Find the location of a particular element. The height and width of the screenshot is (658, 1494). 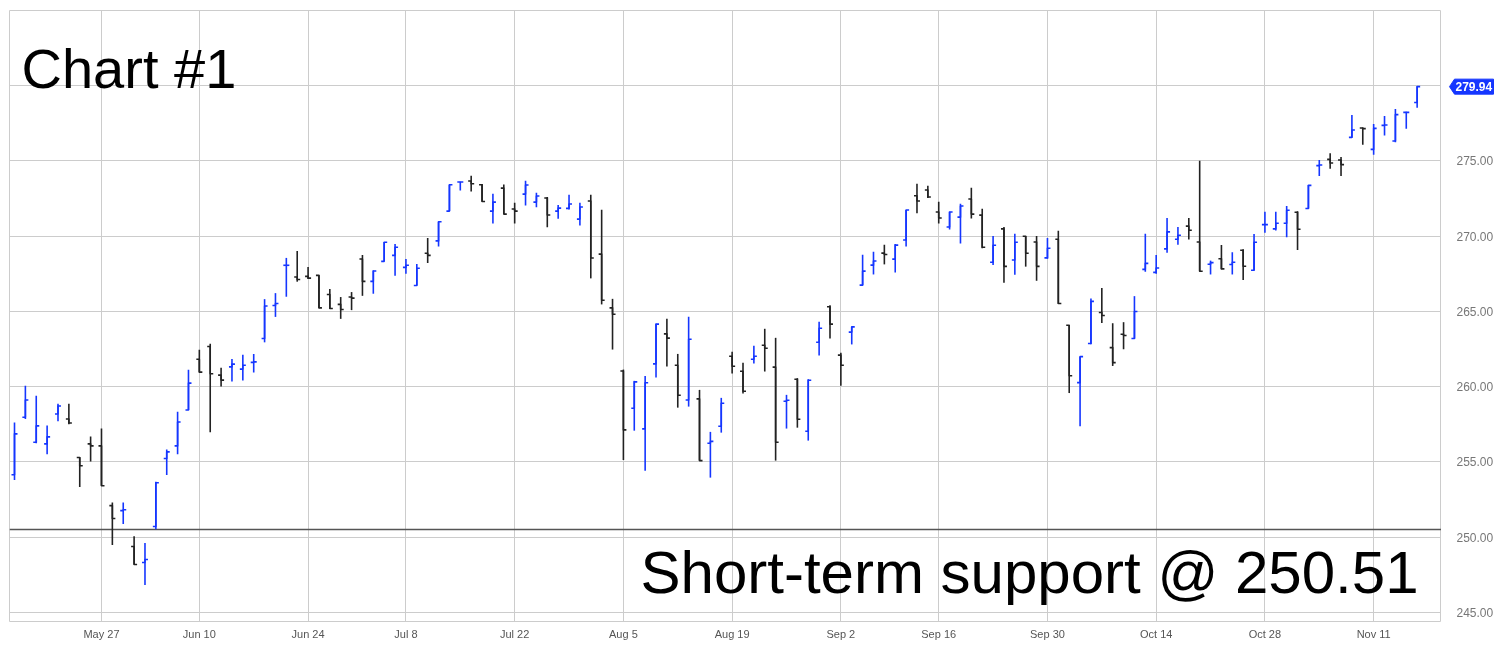

y-tick-label: 275.00 is located at coordinates (1475, 161).